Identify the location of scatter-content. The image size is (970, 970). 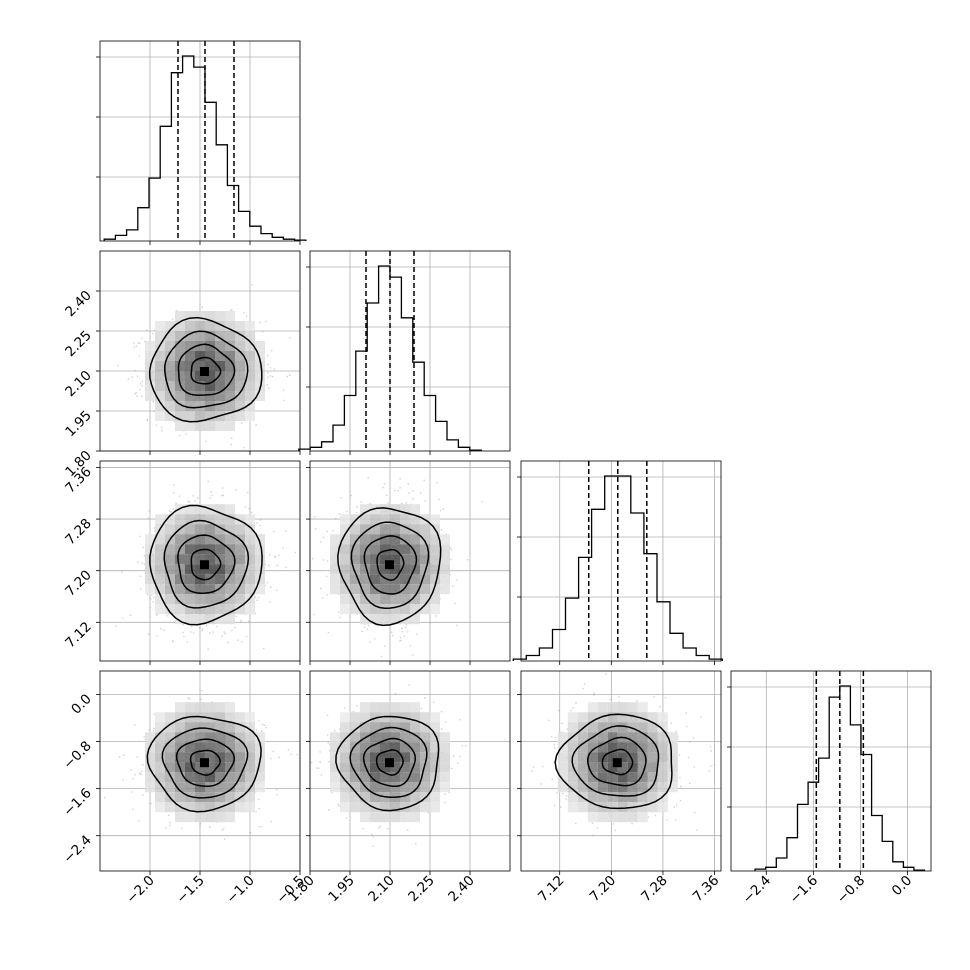
(388, 765).